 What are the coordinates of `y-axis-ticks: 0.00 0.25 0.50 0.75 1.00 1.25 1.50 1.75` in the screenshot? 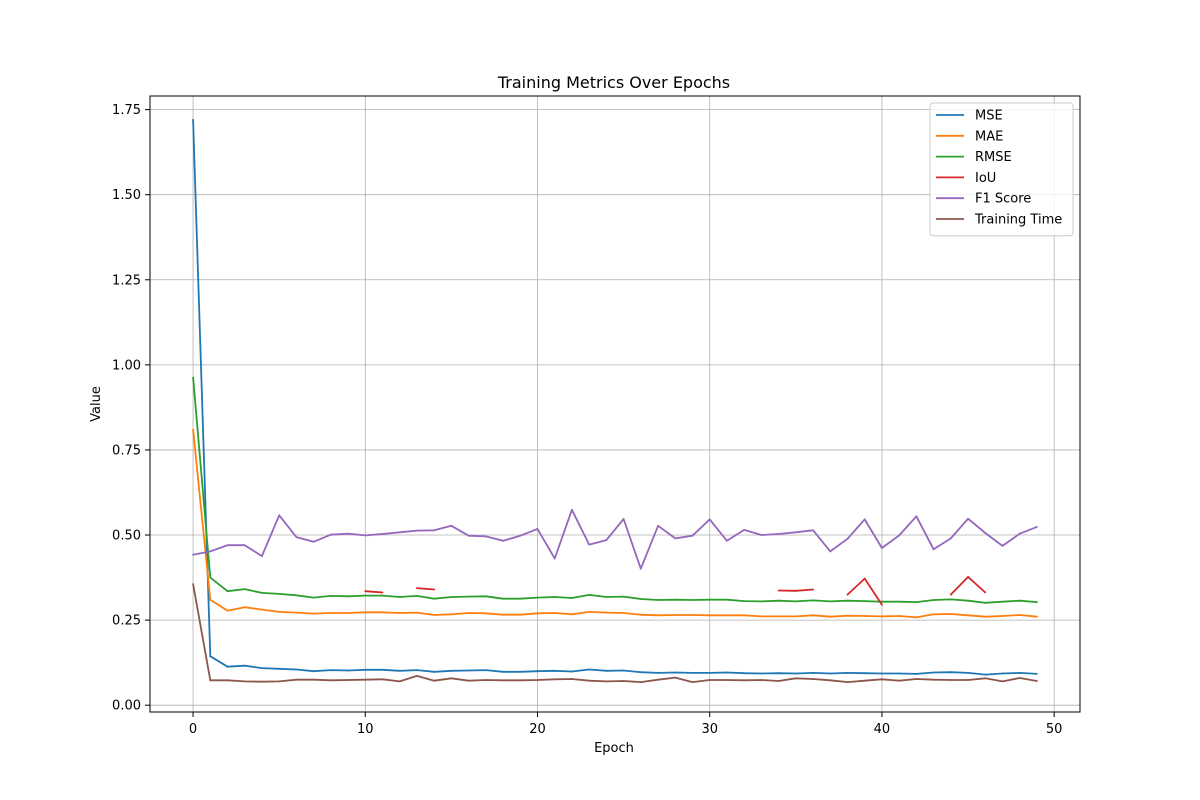 It's located at (131, 408).